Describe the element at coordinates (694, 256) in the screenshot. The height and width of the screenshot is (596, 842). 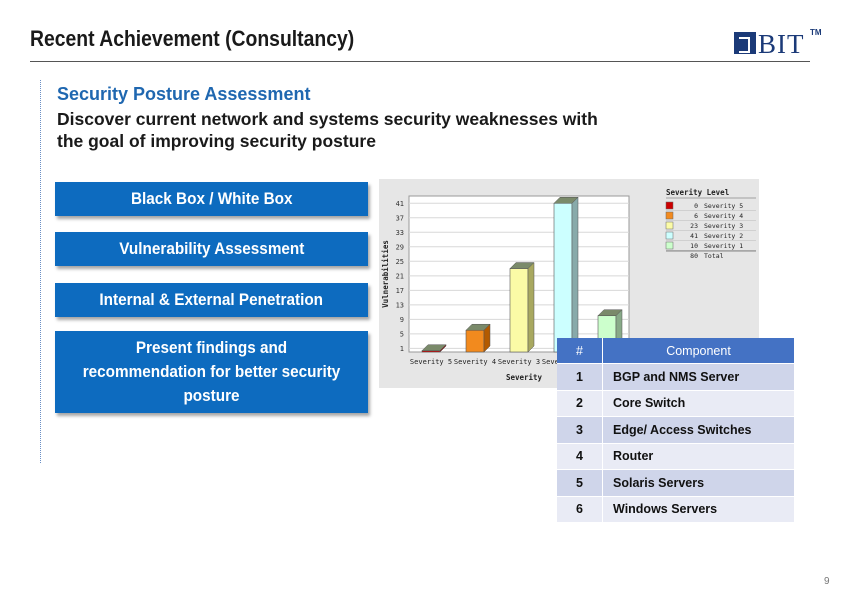
I see `legend-total-count: 80` at that location.